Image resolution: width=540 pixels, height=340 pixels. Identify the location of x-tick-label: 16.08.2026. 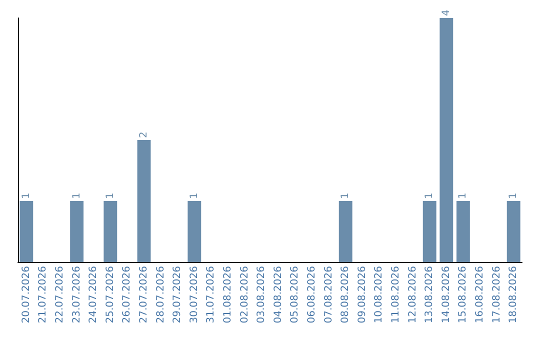
(480, 295).